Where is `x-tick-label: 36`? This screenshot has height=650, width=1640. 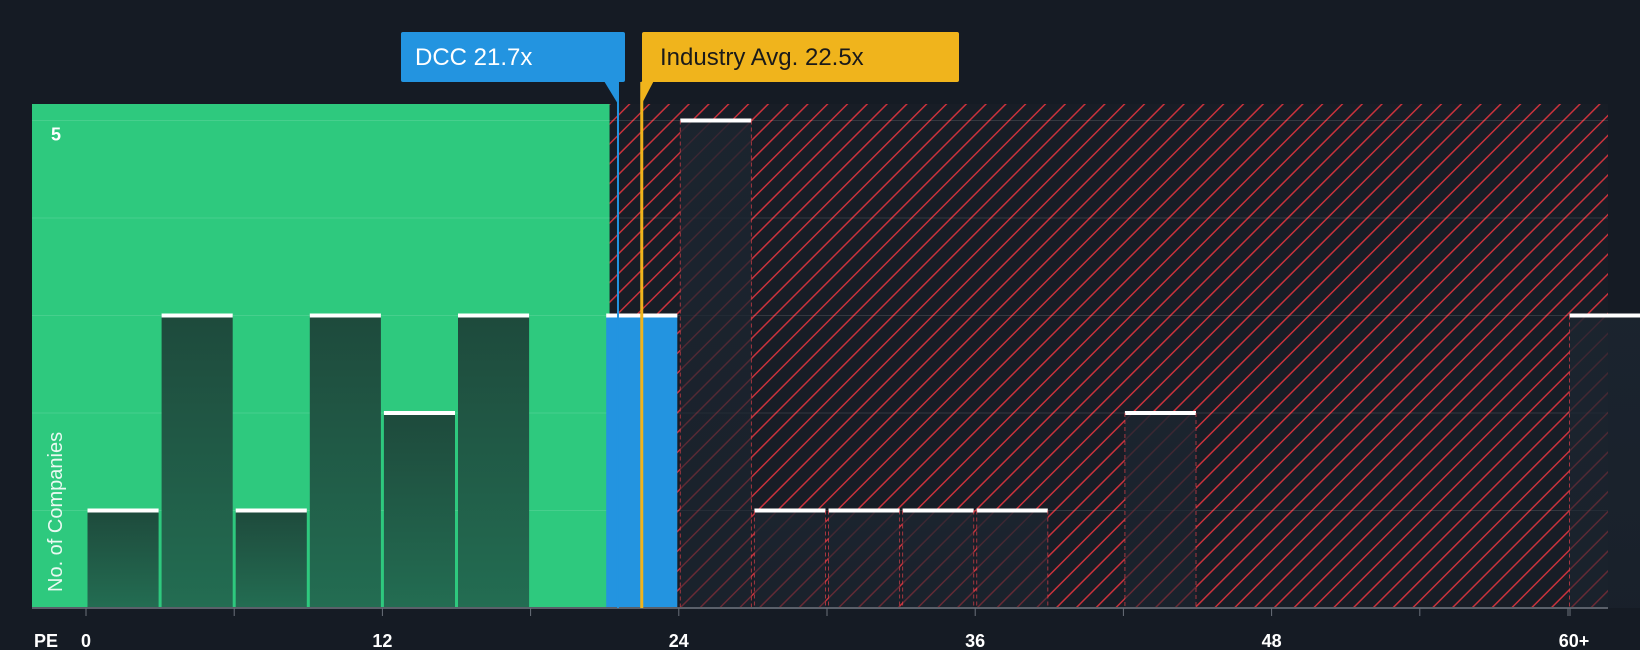
x-tick-label: 36 is located at coordinates (975, 640).